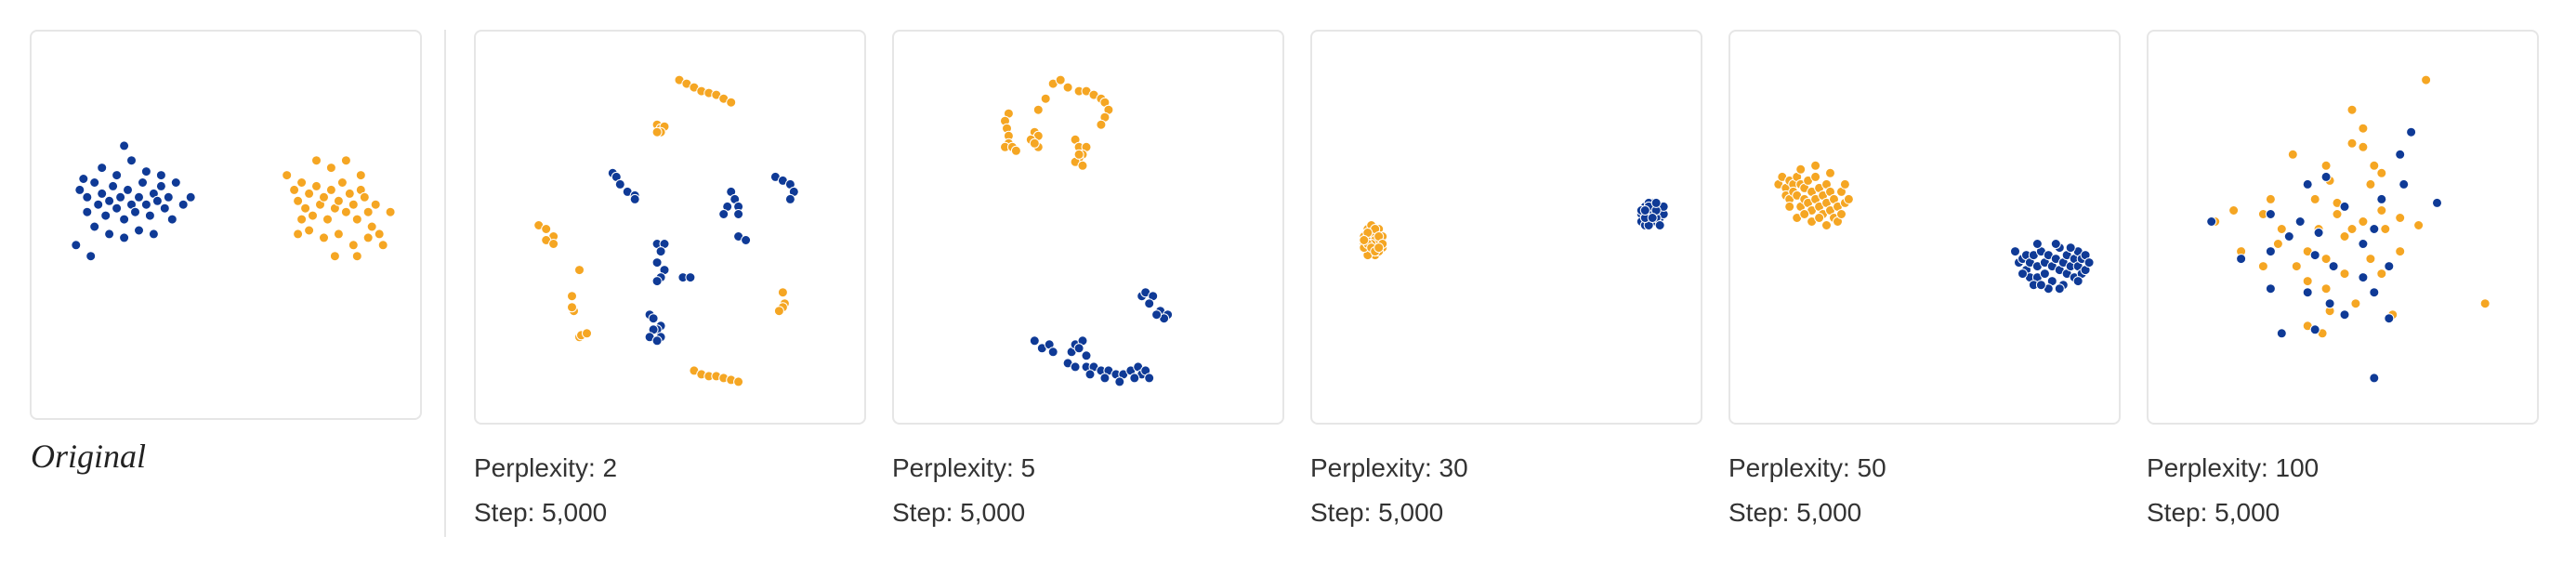 The height and width of the screenshot is (563, 2576). What do you see at coordinates (2233, 467) in the screenshot?
I see `perplexity-label: Perplexity: 100` at bounding box center [2233, 467].